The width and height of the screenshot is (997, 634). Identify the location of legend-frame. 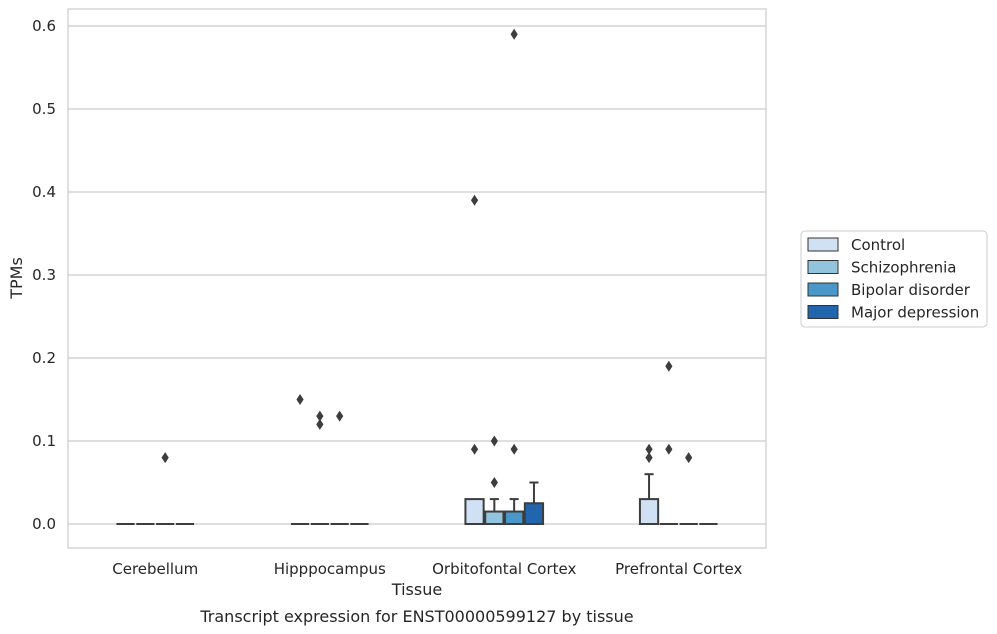
(894, 279).